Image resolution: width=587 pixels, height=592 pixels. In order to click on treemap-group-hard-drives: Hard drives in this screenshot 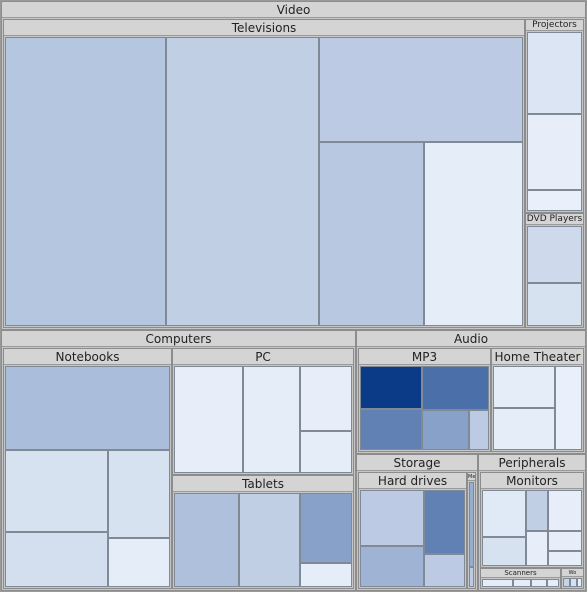, I will do `click(412, 530)`.